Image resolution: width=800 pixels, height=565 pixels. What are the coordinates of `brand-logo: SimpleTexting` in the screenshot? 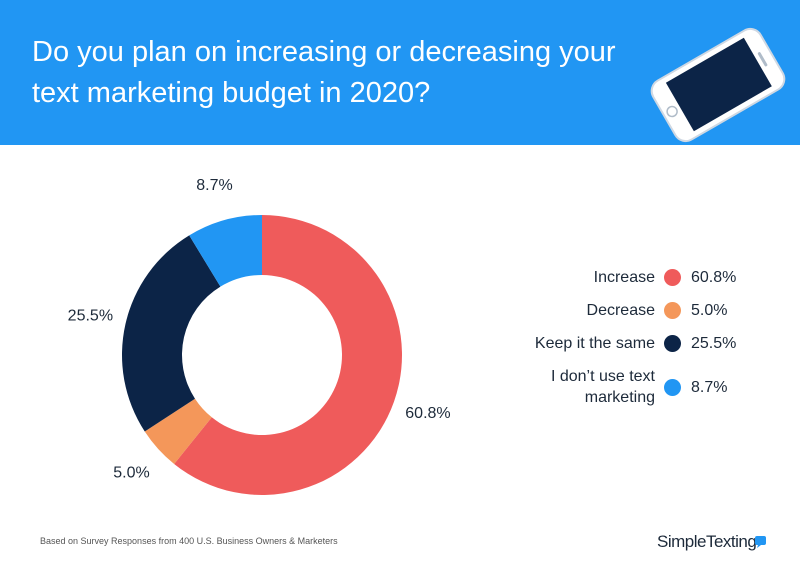 It's located at (712, 542).